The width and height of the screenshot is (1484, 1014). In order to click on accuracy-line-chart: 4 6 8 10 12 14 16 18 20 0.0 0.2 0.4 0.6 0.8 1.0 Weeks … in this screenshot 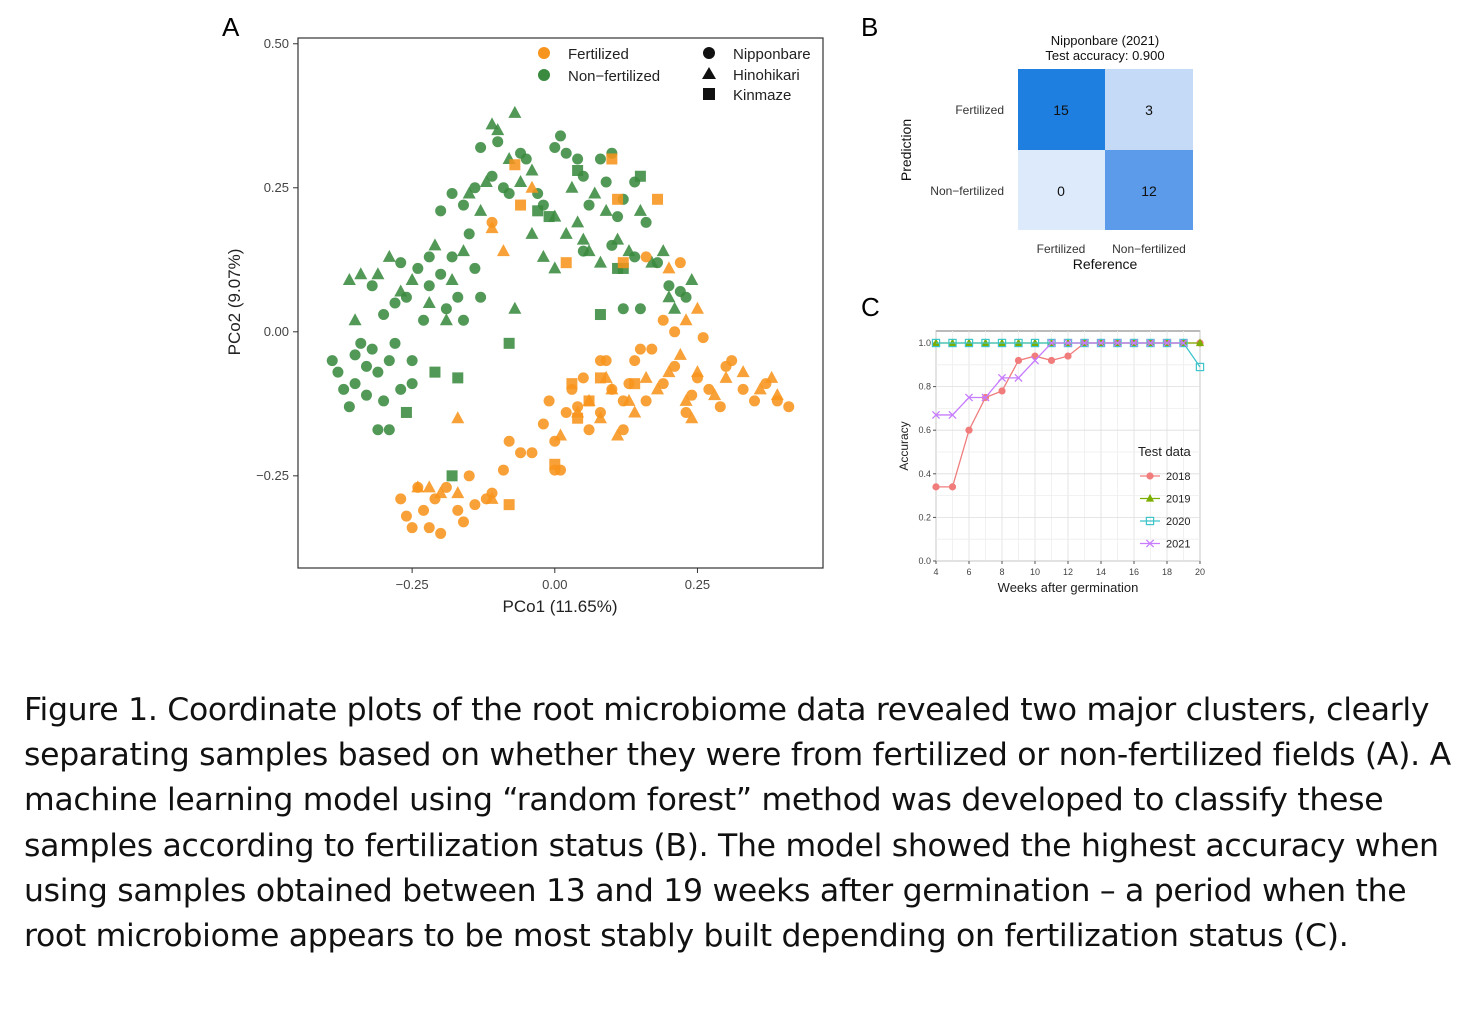, I will do `click(1051, 462)`.